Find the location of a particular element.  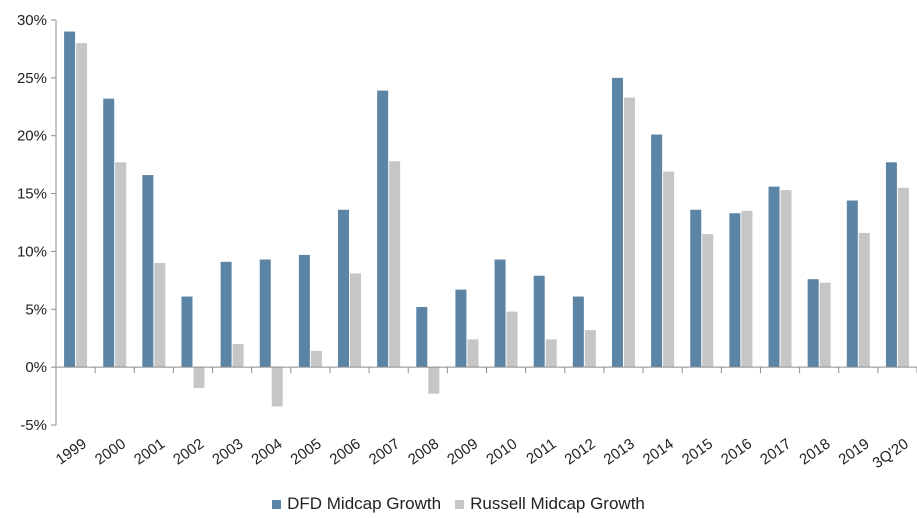

y-tick-label: 20% is located at coordinates (32, 136).